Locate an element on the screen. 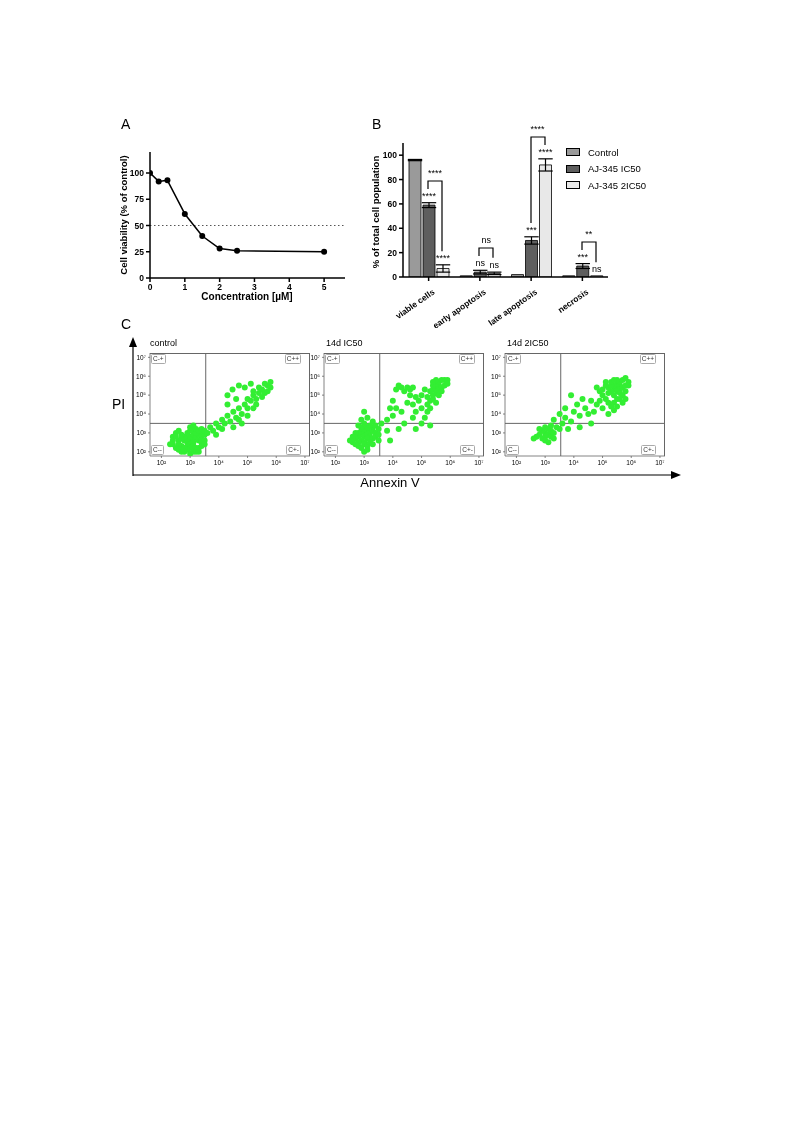 The height and width of the screenshot is (1121, 793). y-tick-label: 25 is located at coordinates (139, 251).